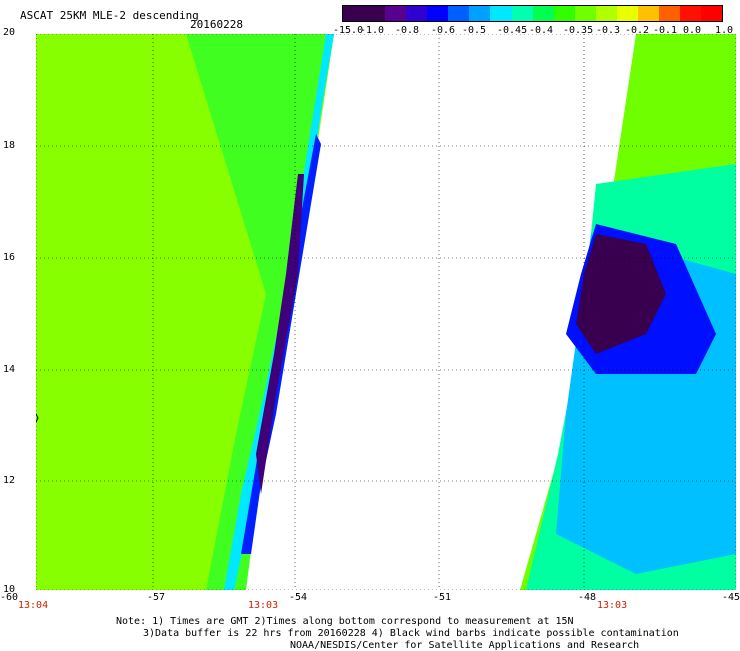  Describe the element at coordinates (37, 417) in the screenshot. I see `island-outline` at that location.